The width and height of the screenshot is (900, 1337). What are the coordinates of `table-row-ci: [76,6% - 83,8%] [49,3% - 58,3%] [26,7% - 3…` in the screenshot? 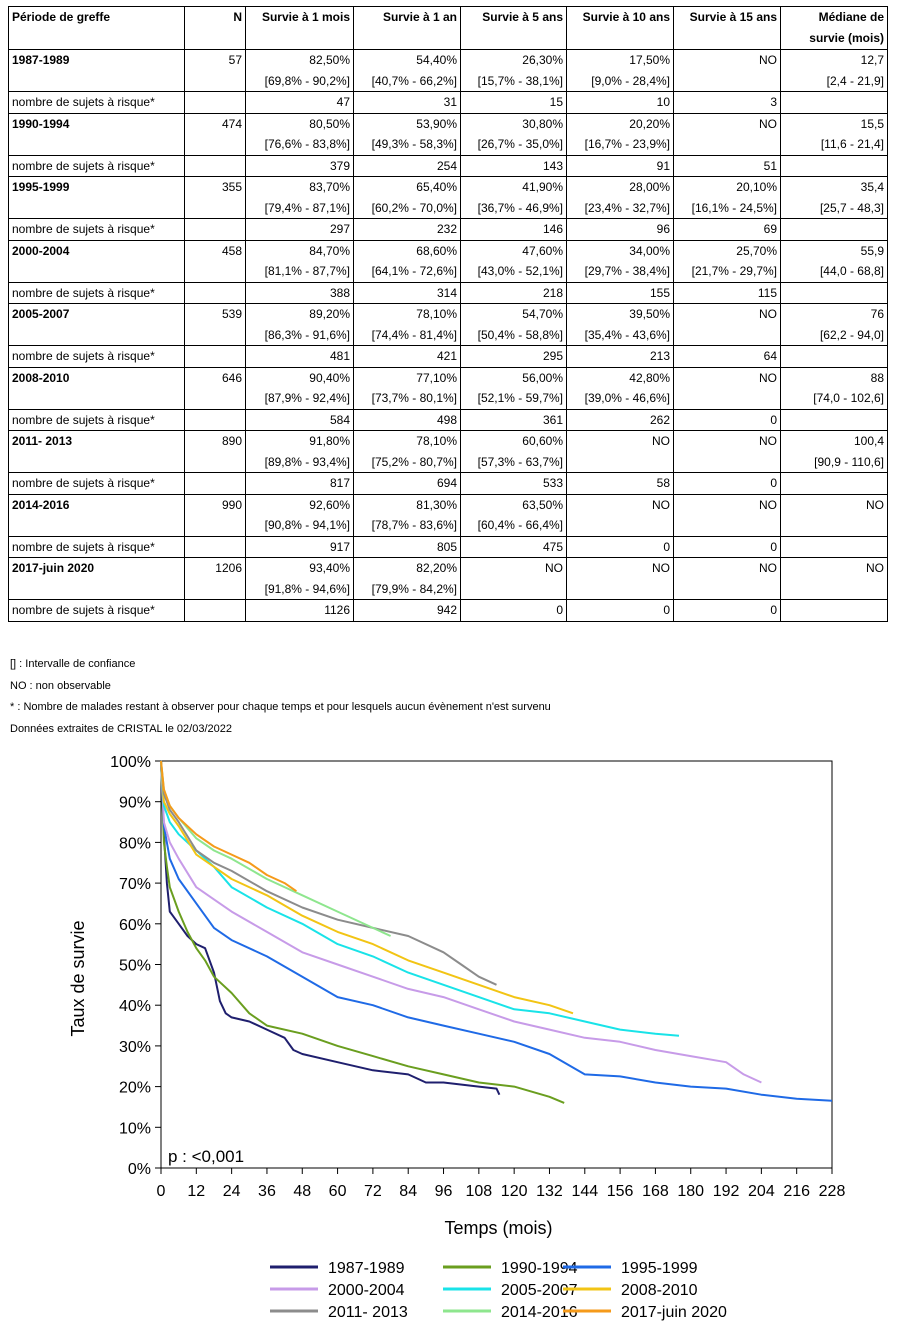 It's located at (448, 145).